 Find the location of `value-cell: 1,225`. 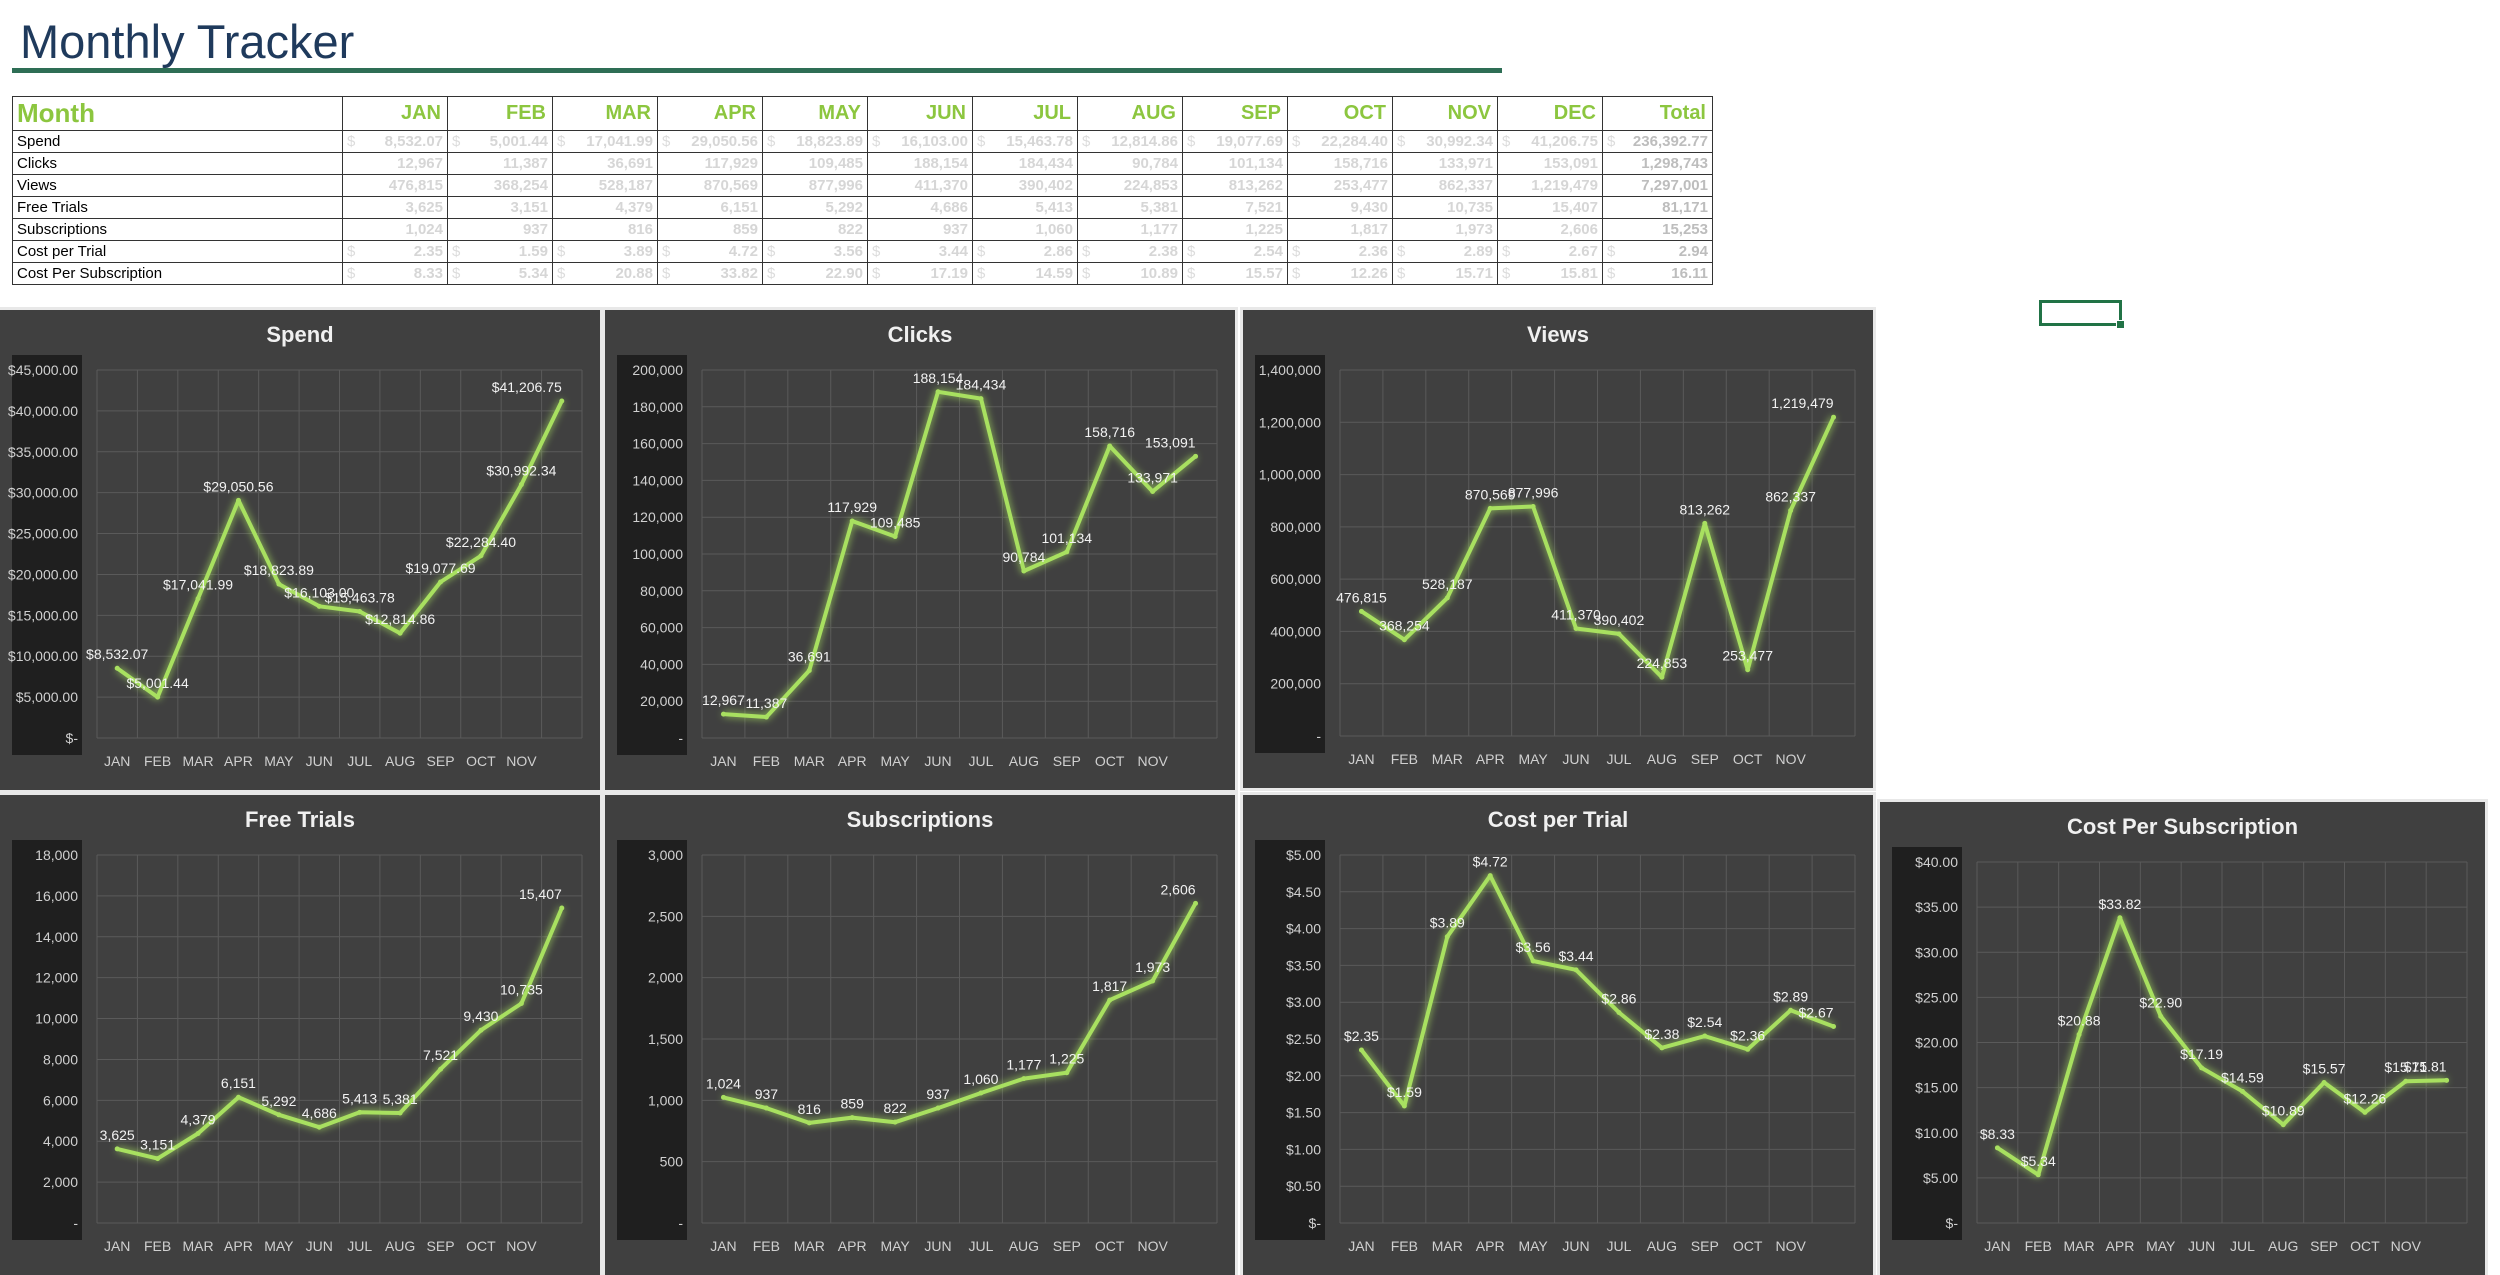

value-cell: 1,225 is located at coordinates (1235, 229).